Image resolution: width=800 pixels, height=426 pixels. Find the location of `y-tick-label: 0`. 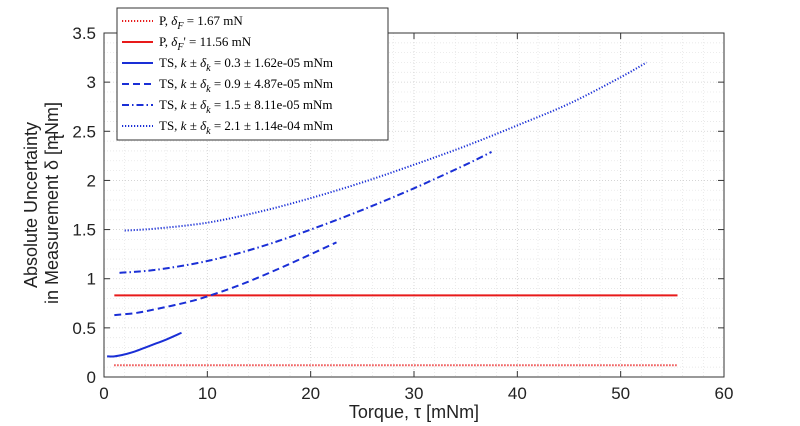

y-tick-label: 0 is located at coordinates (91, 377).